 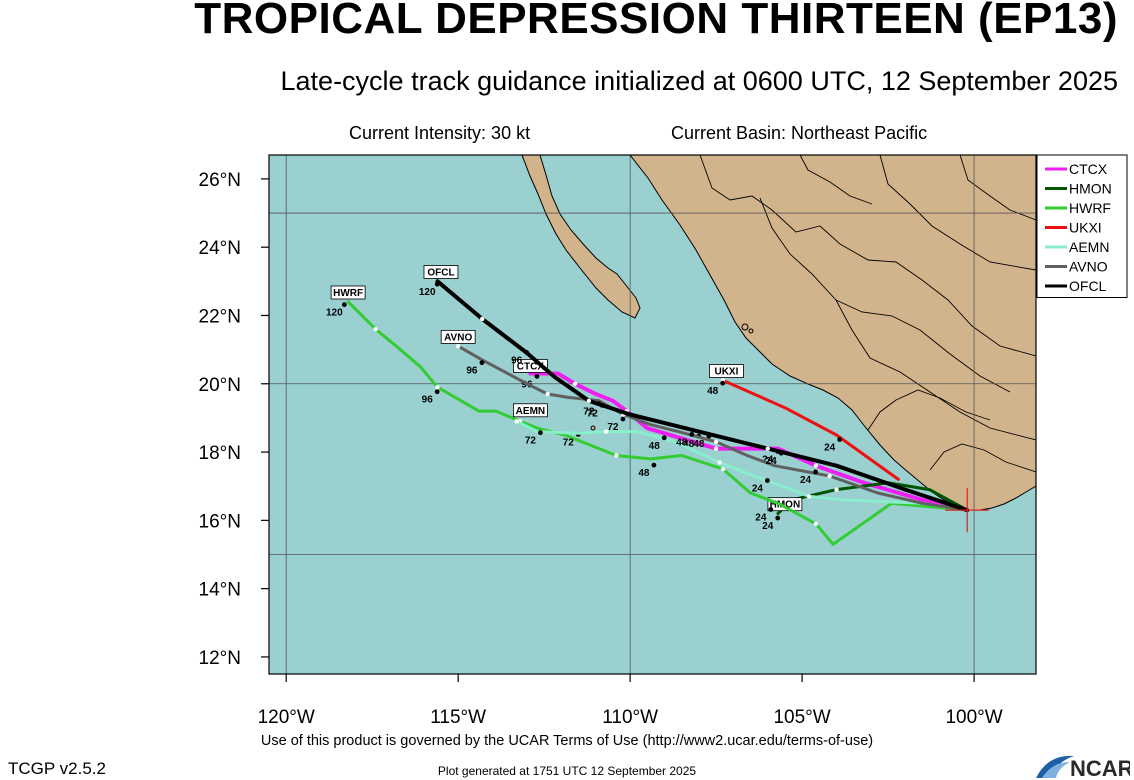 What do you see at coordinates (967, 510) in the screenshot?
I see `storm-position-marker` at bounding box center [967, 510].